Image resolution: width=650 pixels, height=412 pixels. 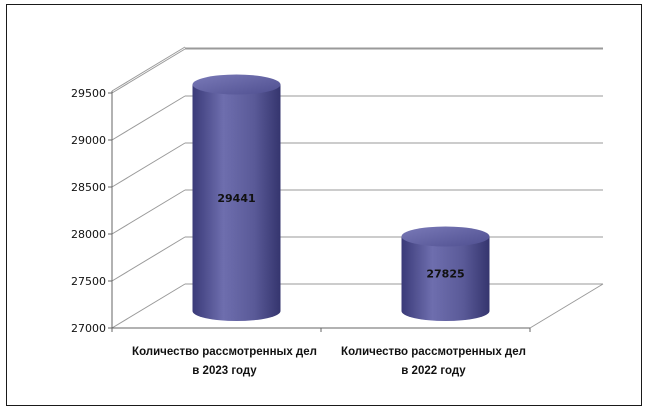 What do you see at coordinates (224, 371) in the screenshot?
I see `category-label: в 2023 году` at bounding box center [224, 371].